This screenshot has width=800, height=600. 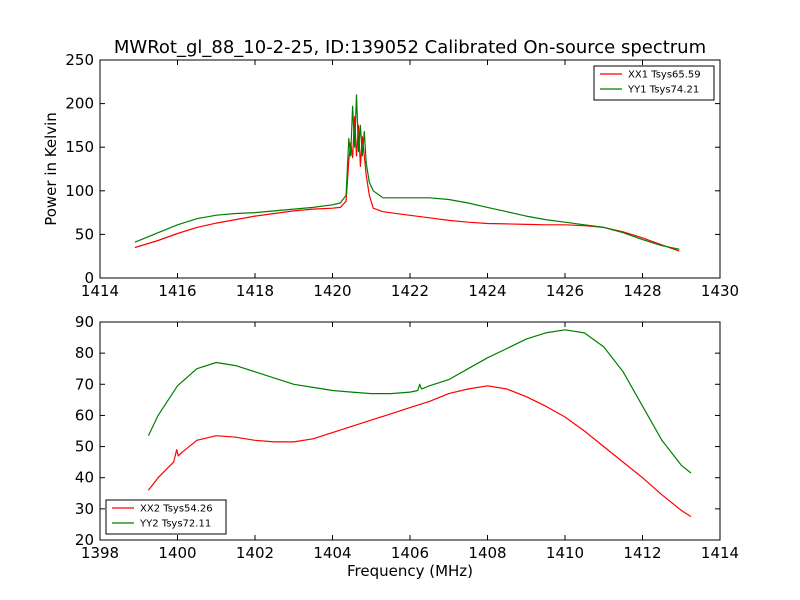 What do you see at coordinates (487, 291) in the screenshot?
I see `top-x-tick-label: 1424` at bounding box center [487, 291].